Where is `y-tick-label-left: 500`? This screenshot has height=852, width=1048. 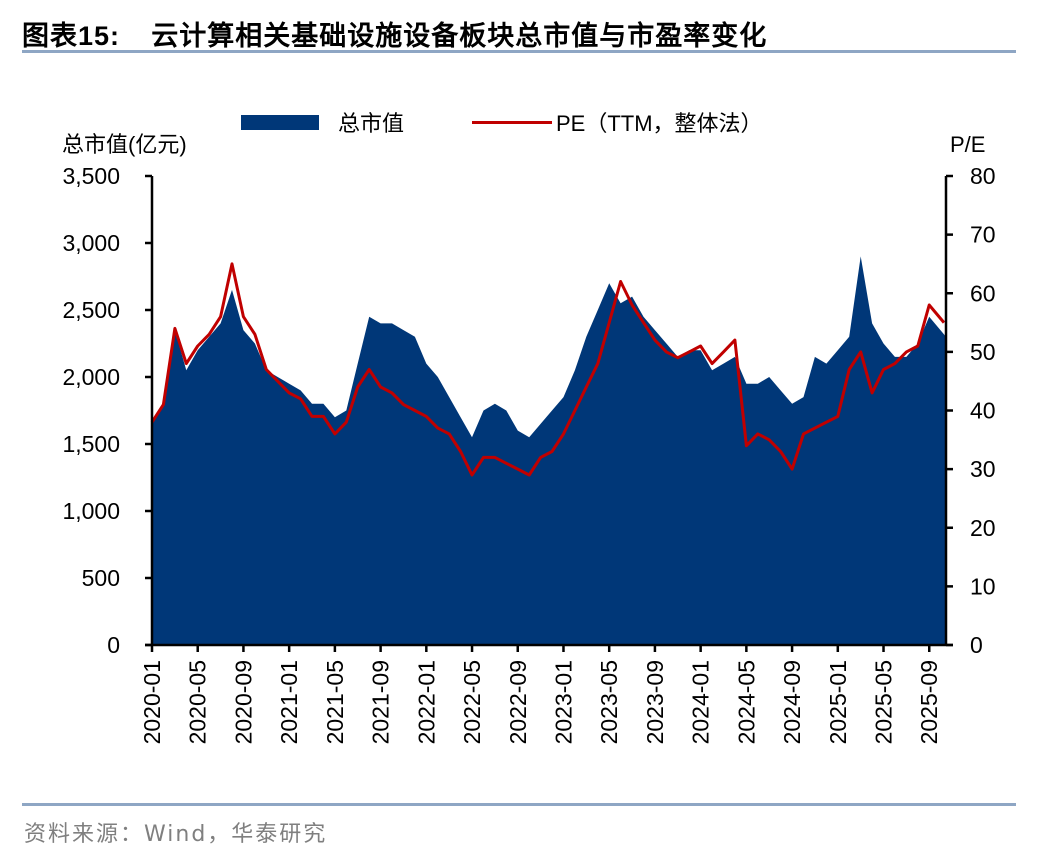
y-tick-label-left: 500 is located at coordinates (101, 578).